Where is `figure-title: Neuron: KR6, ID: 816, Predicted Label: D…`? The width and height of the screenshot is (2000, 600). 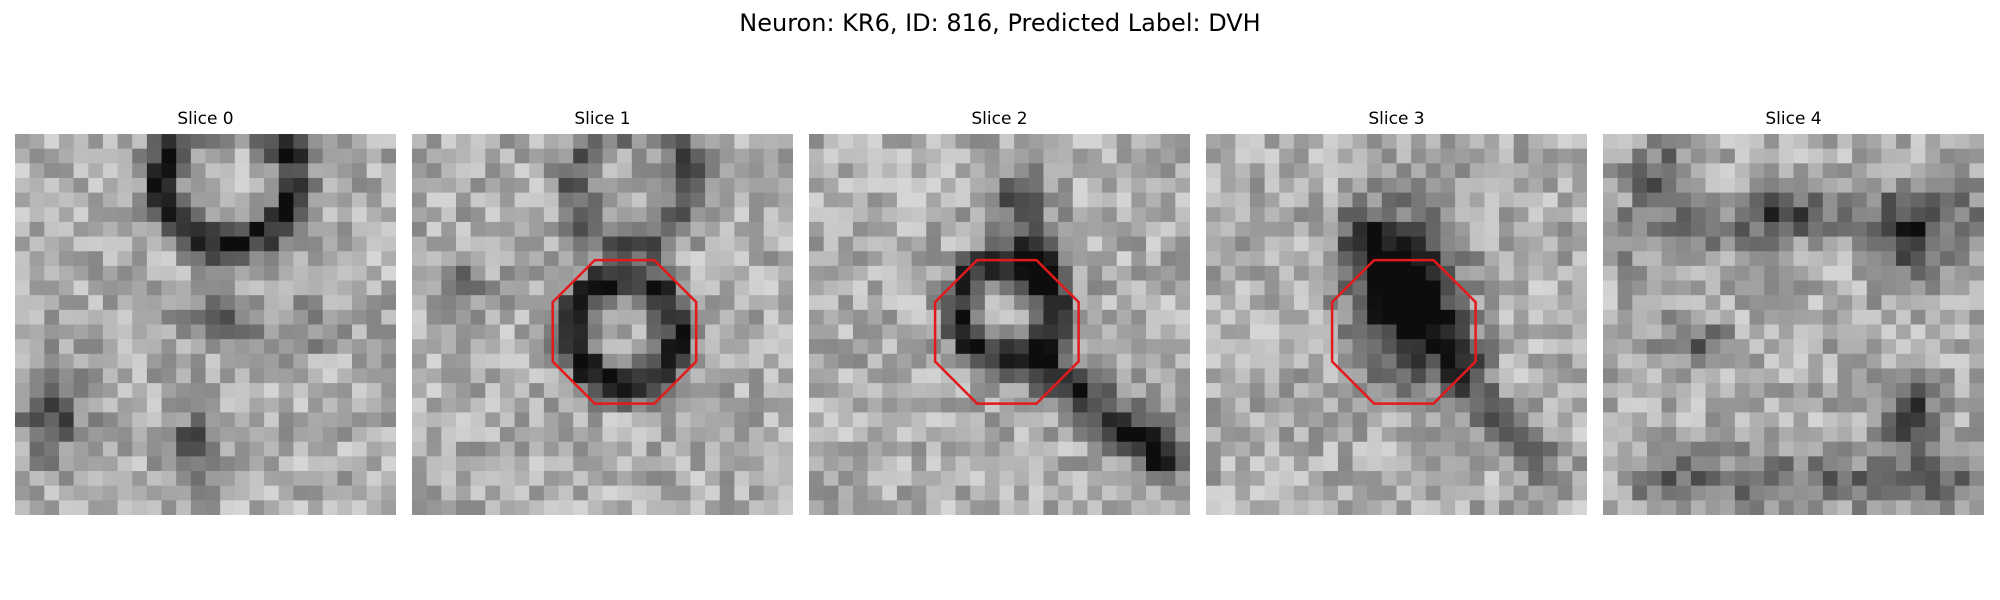
figure-title: Neuron: KR6, ID: 816, Predicted Label: D… is located at coordinates (1000, 23).